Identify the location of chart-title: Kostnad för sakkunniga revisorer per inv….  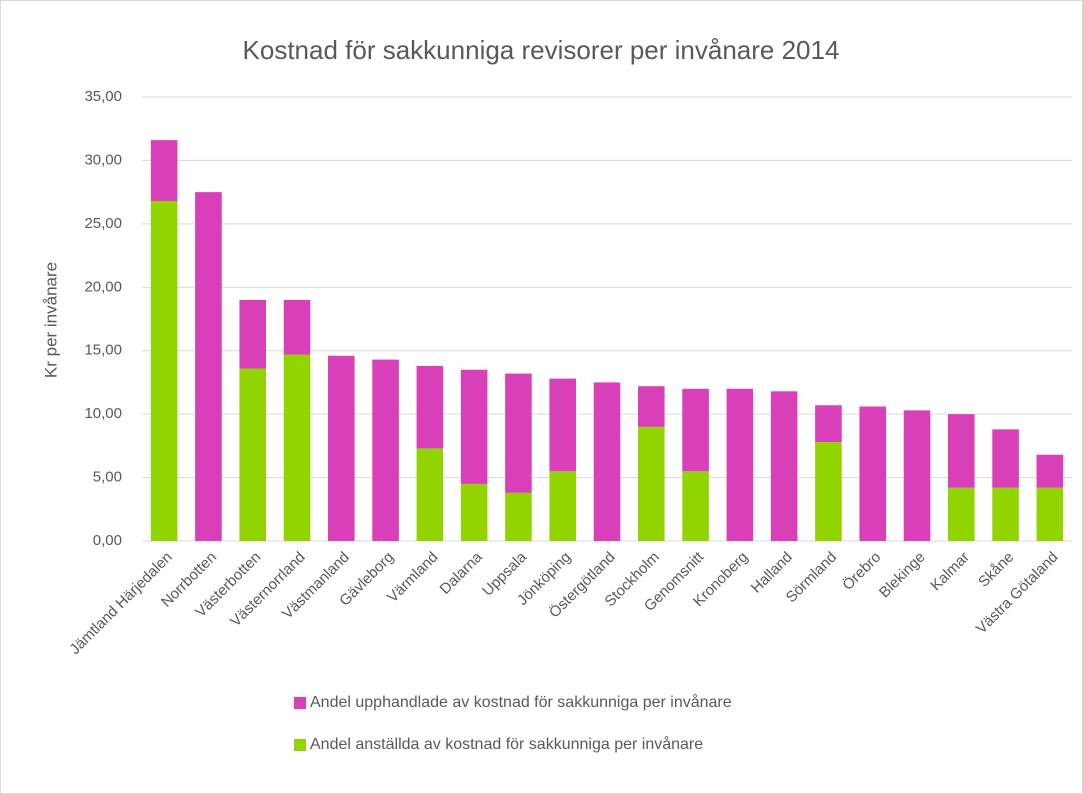
(541, 50).